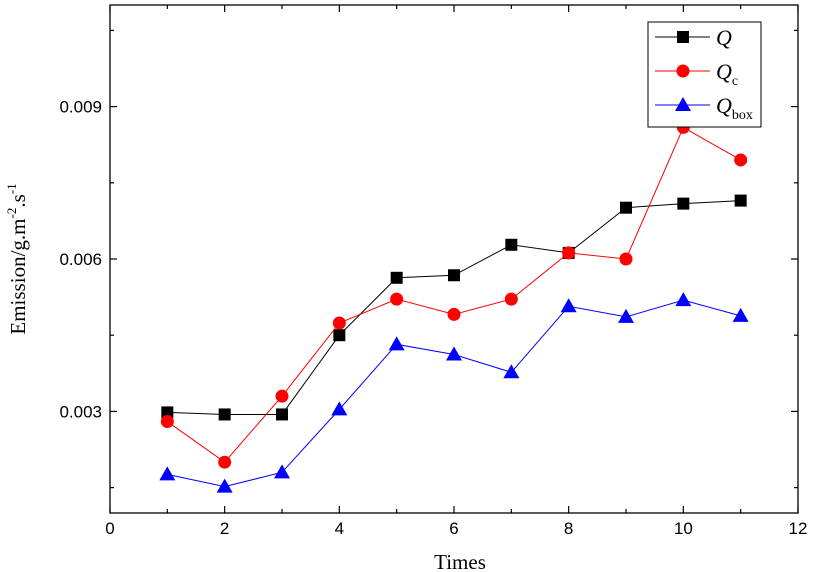  I want to click on legend-label: Q, so click(724, 37).